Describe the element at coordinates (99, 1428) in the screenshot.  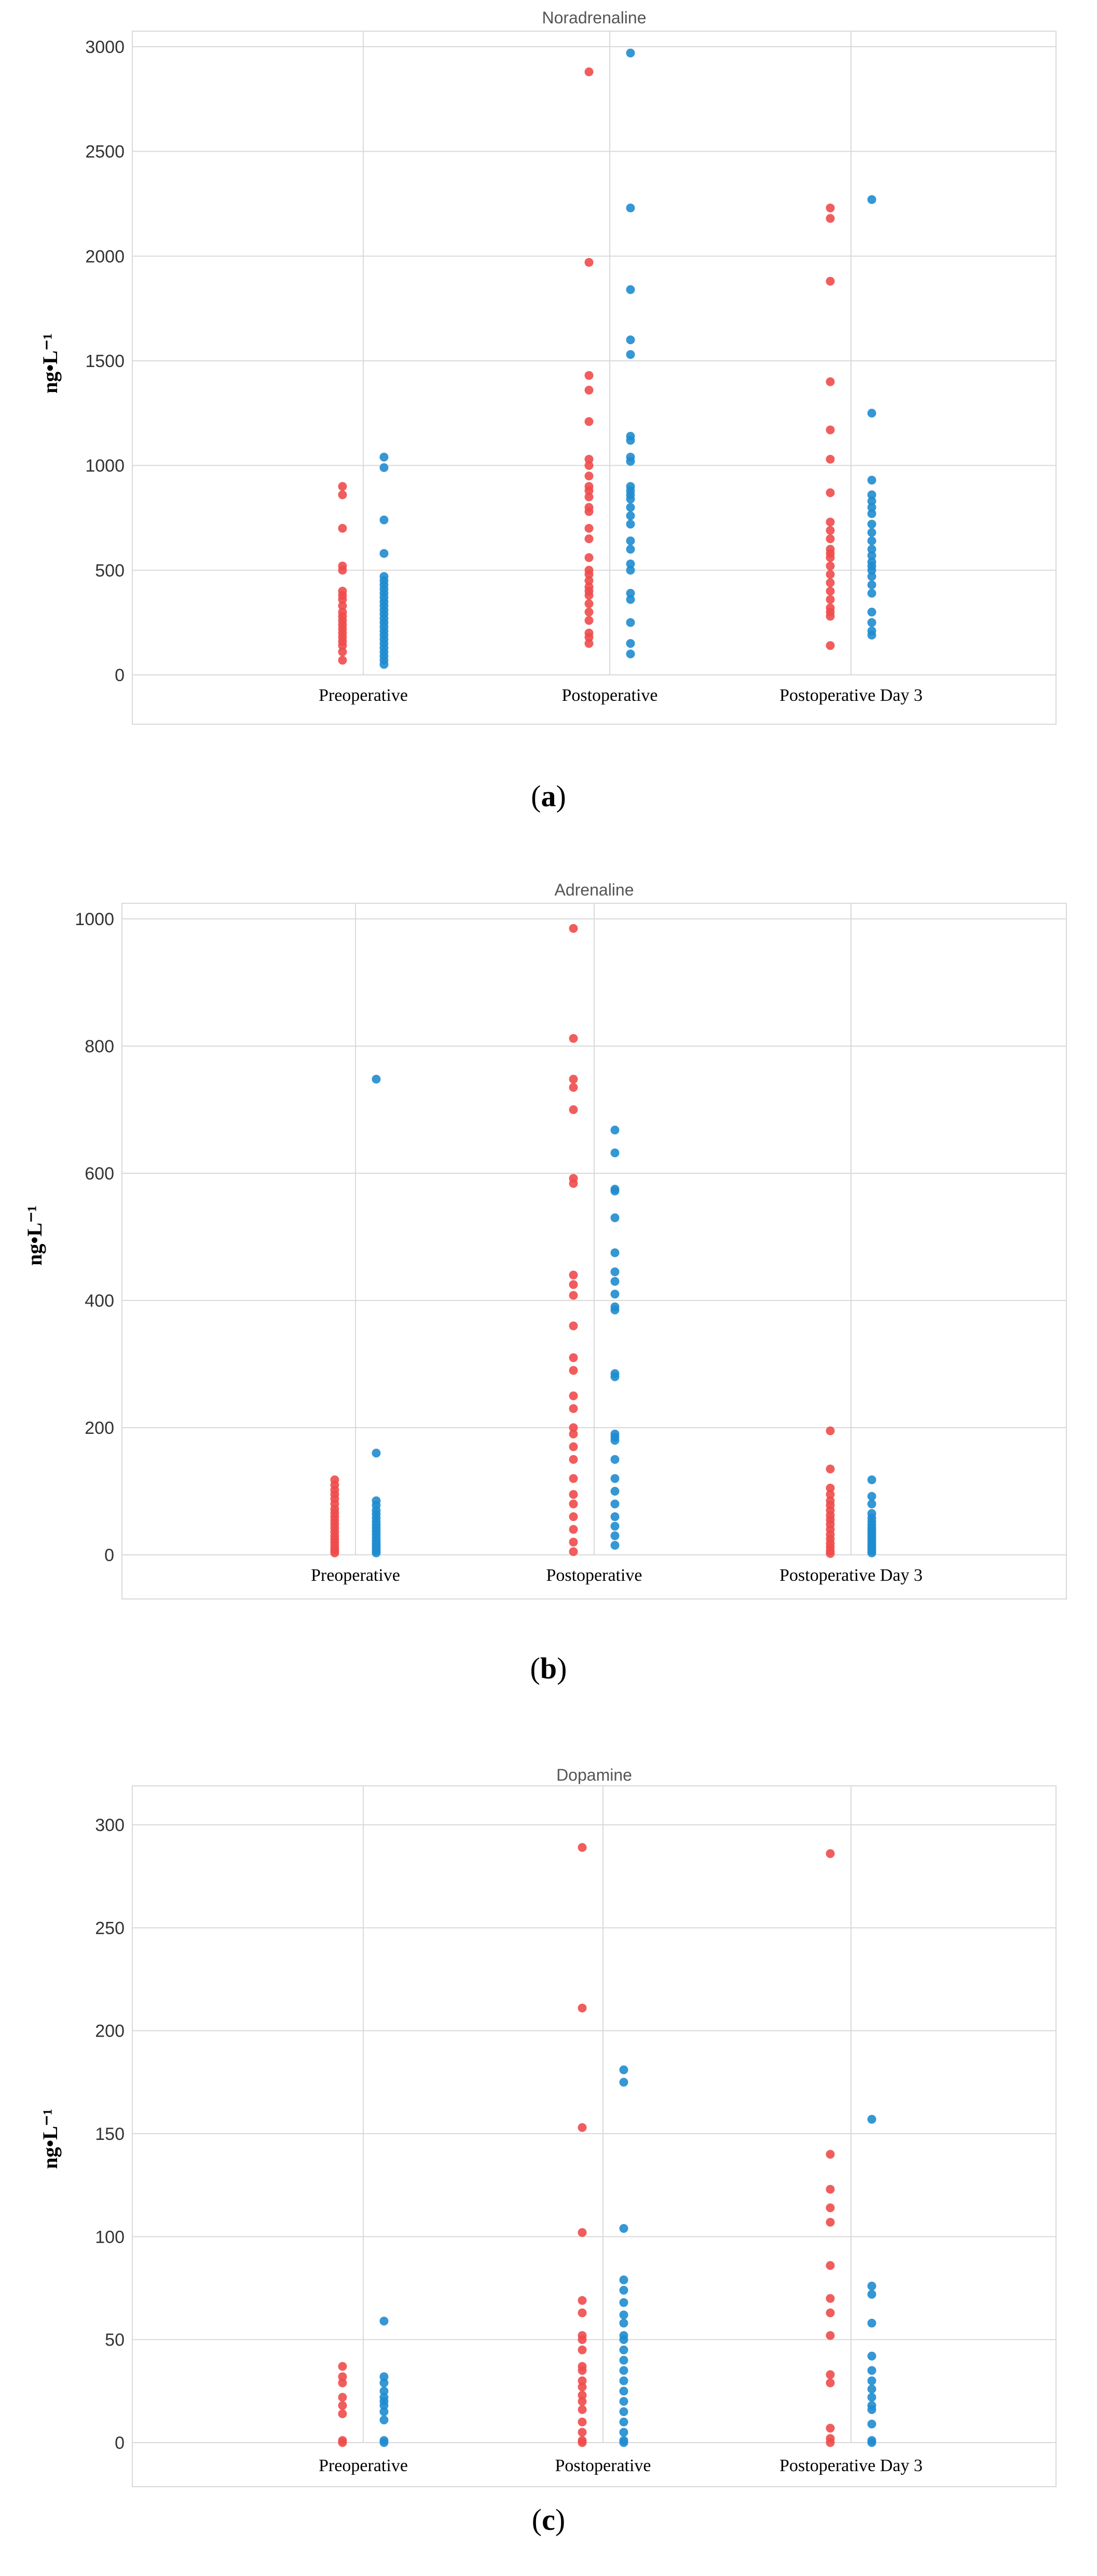
I see `y-tick-label: 200` at that location.